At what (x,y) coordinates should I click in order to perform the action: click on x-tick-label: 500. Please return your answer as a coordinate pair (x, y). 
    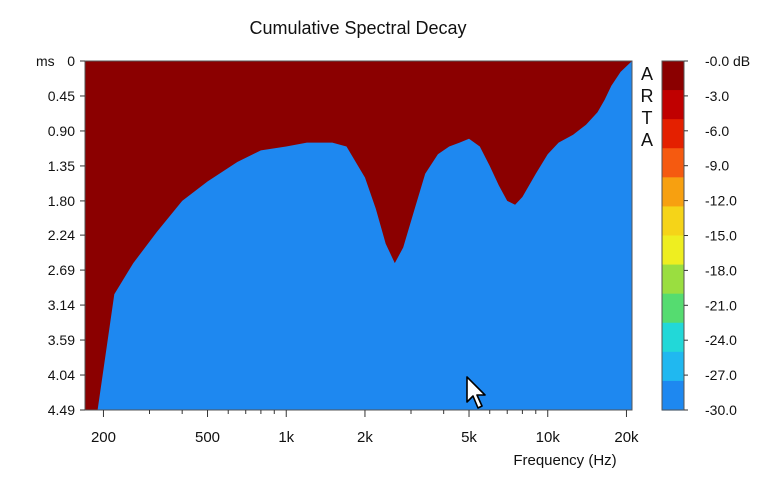
    Looking at the image, I should click on (207, 437).